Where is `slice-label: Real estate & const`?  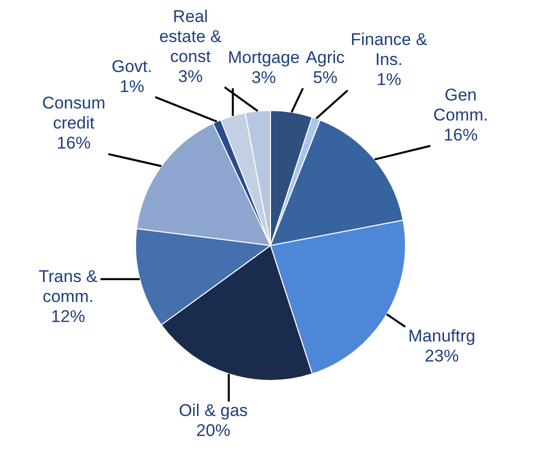 slice-label: Real estate & const is located at coordinates (190, 36).